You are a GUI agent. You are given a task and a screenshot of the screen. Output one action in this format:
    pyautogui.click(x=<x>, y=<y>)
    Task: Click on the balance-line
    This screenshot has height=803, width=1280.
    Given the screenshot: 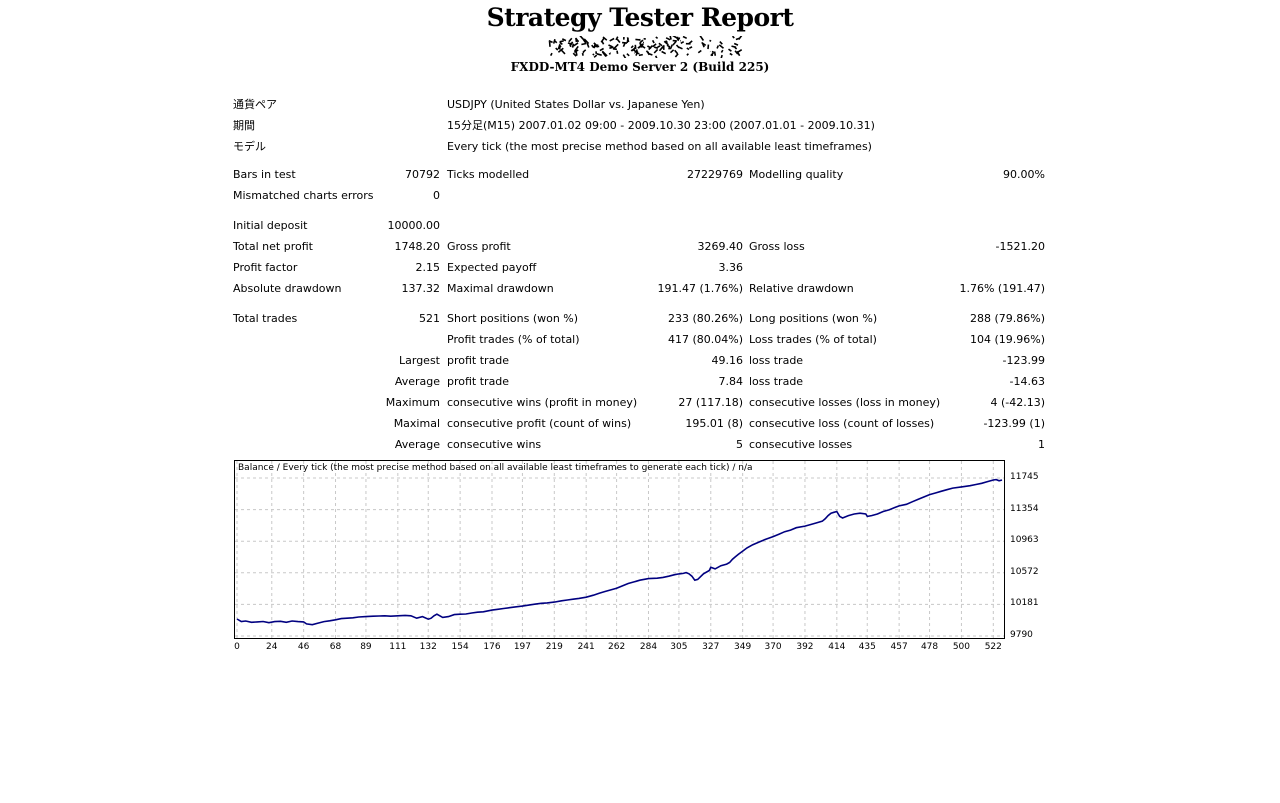 What is the action you would take?
    pyautogui.click(x=619, y=552)
    